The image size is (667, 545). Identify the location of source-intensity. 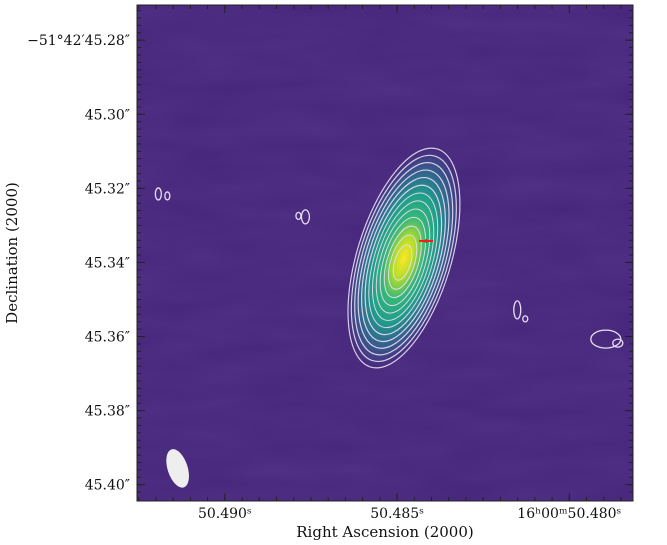
(403, 258).